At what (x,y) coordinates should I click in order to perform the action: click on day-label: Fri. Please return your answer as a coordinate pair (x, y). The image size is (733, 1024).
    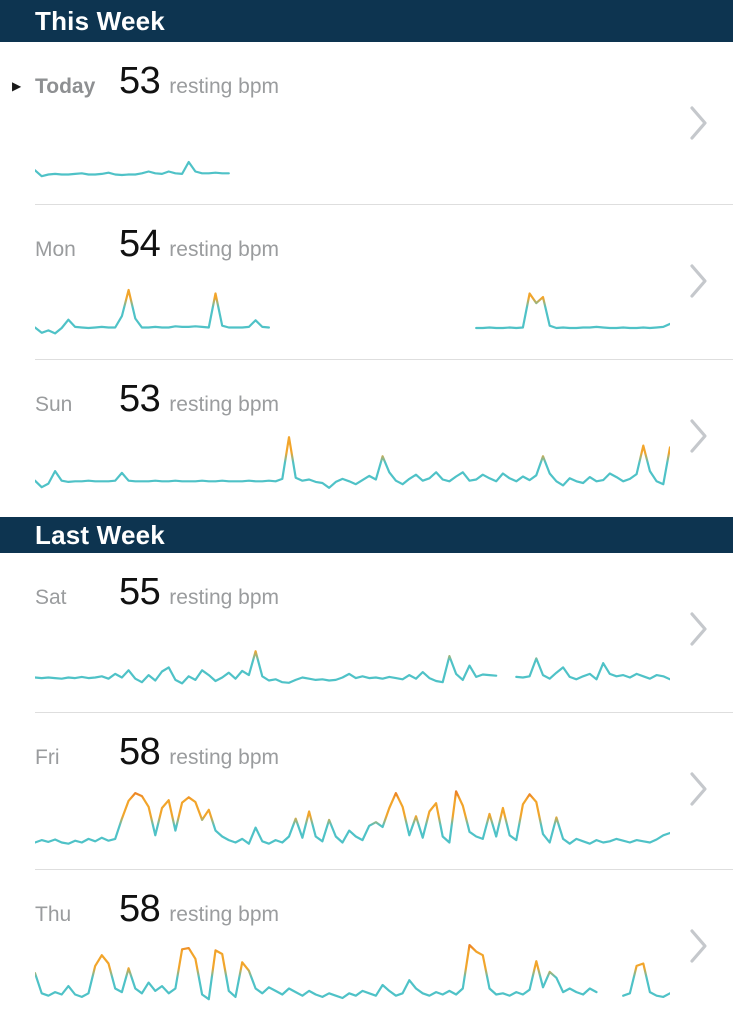
    Looking at the image, I should click on (47, 757).